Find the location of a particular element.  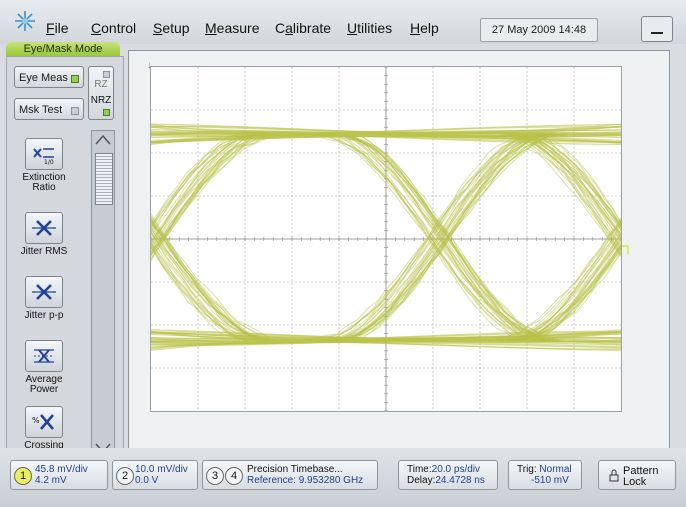

channel1-setup: 1 45.8 mV/div 4.2 mV is located at coordinates (59, 475).